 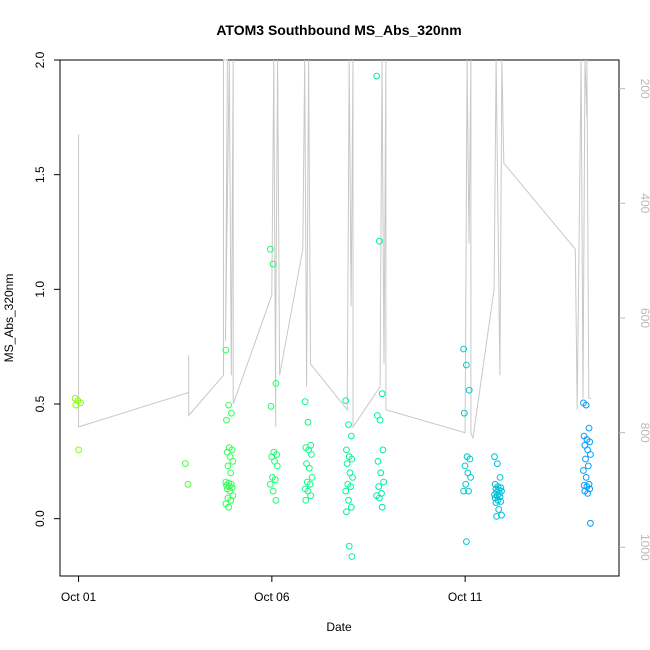 I want to click on x-axis-label: Date, so click(x=339, y=627).